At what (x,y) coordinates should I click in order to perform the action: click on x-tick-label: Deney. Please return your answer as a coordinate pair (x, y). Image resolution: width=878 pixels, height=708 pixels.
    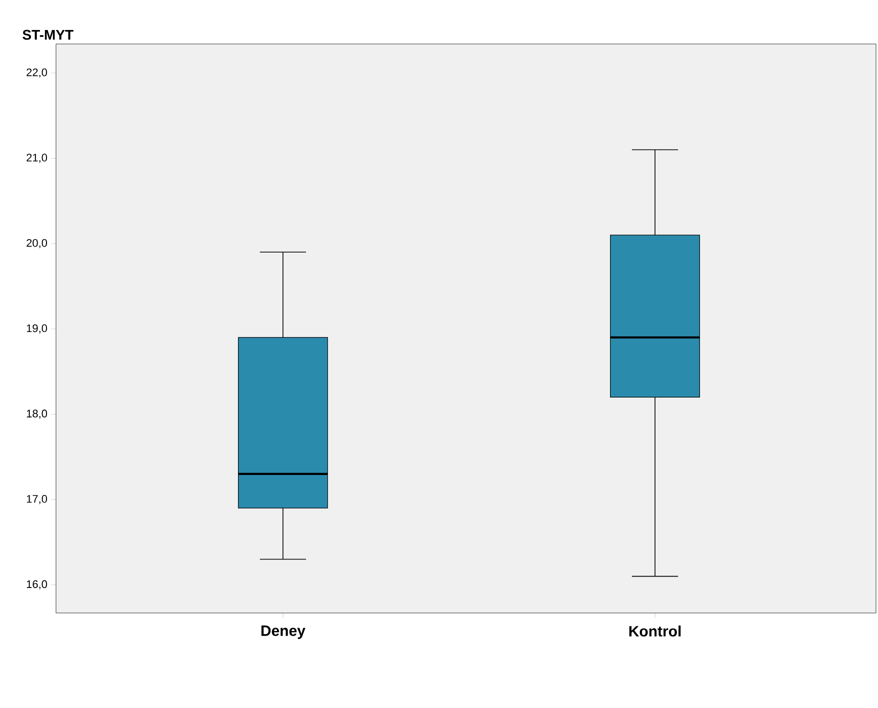
    Looking at the image, I should click on (283, 632).